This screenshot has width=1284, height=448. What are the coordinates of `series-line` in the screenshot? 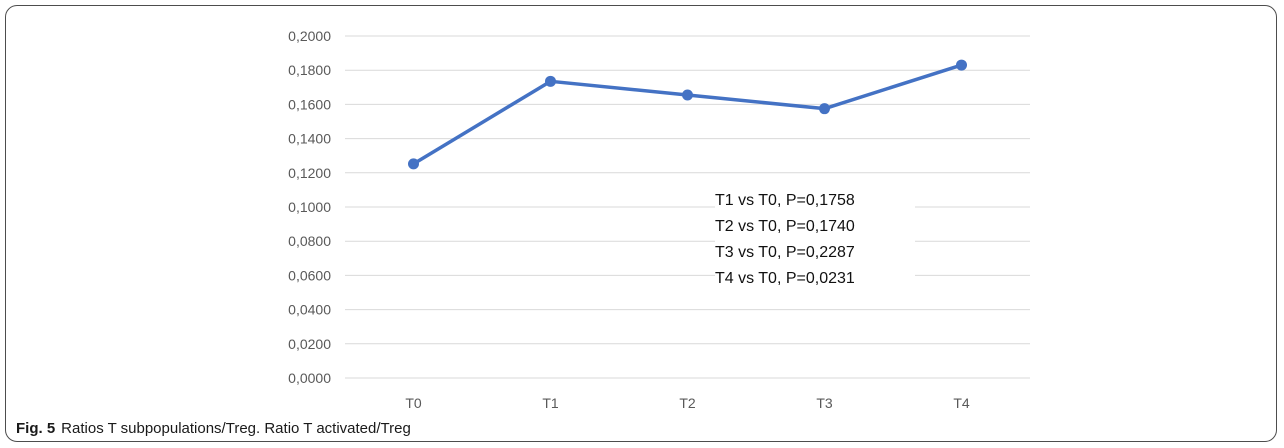 It's located at (687, 114).